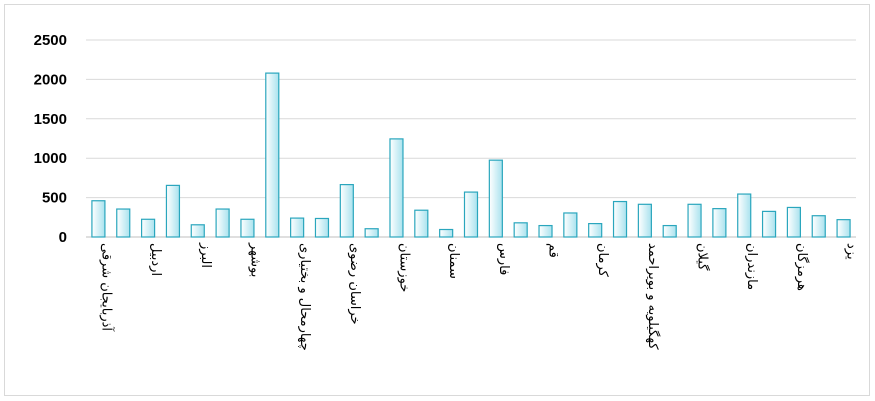 This screenshot has width=875, height=401. I want to click on y-tick-label: 500, so click(54, 198).